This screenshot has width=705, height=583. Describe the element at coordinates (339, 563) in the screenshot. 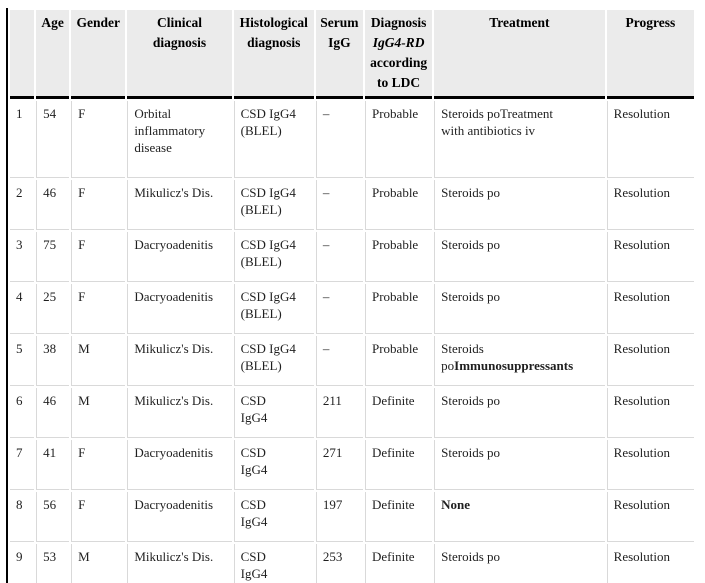

I see `cell-serum: 253` at that location.